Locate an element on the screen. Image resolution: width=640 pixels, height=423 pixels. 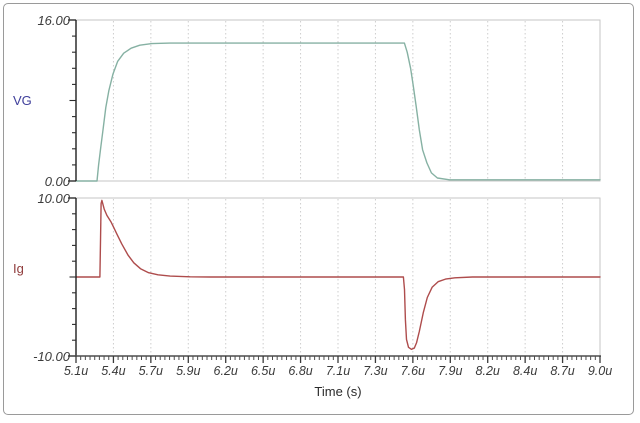
vg-ytick-min: 0.00 is located at coordinates (57, 181).